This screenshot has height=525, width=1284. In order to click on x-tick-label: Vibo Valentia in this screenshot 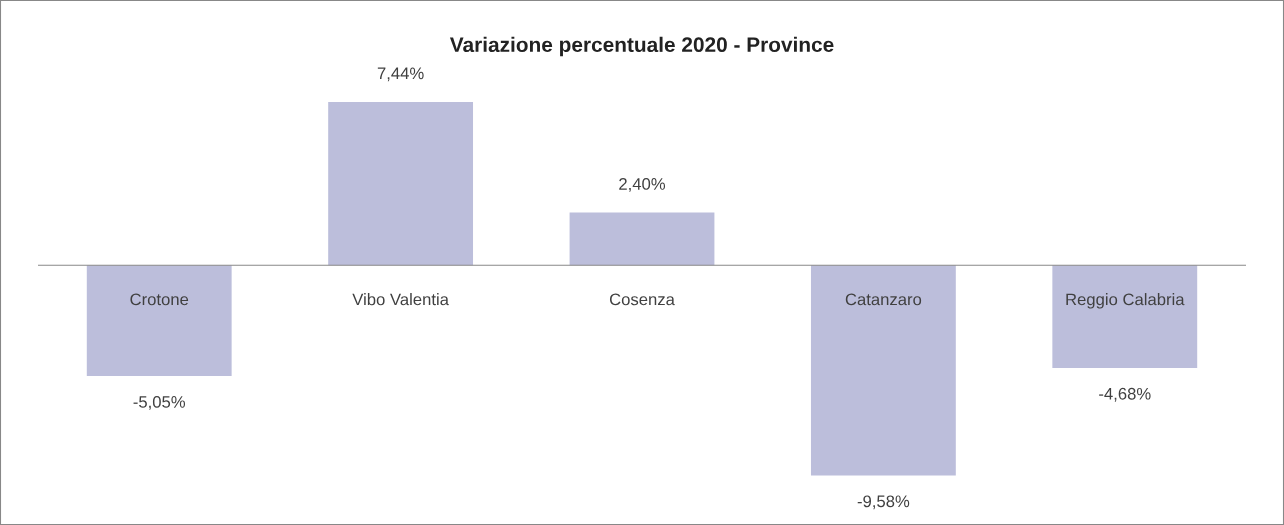, I will do `click(400, 299)`.